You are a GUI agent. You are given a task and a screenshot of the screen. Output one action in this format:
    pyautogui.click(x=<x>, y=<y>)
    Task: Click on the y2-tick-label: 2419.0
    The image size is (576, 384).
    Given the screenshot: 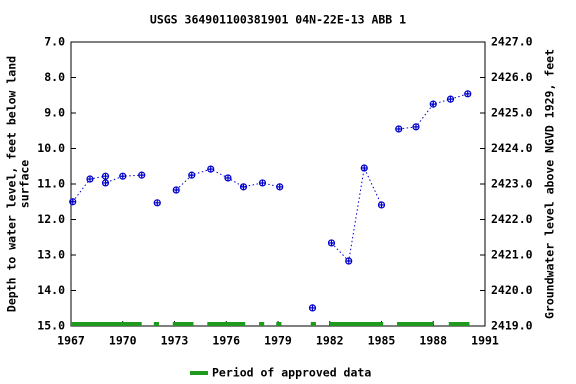 What is the action you would take?
    pyautogui.click(x=512, y=326)
    